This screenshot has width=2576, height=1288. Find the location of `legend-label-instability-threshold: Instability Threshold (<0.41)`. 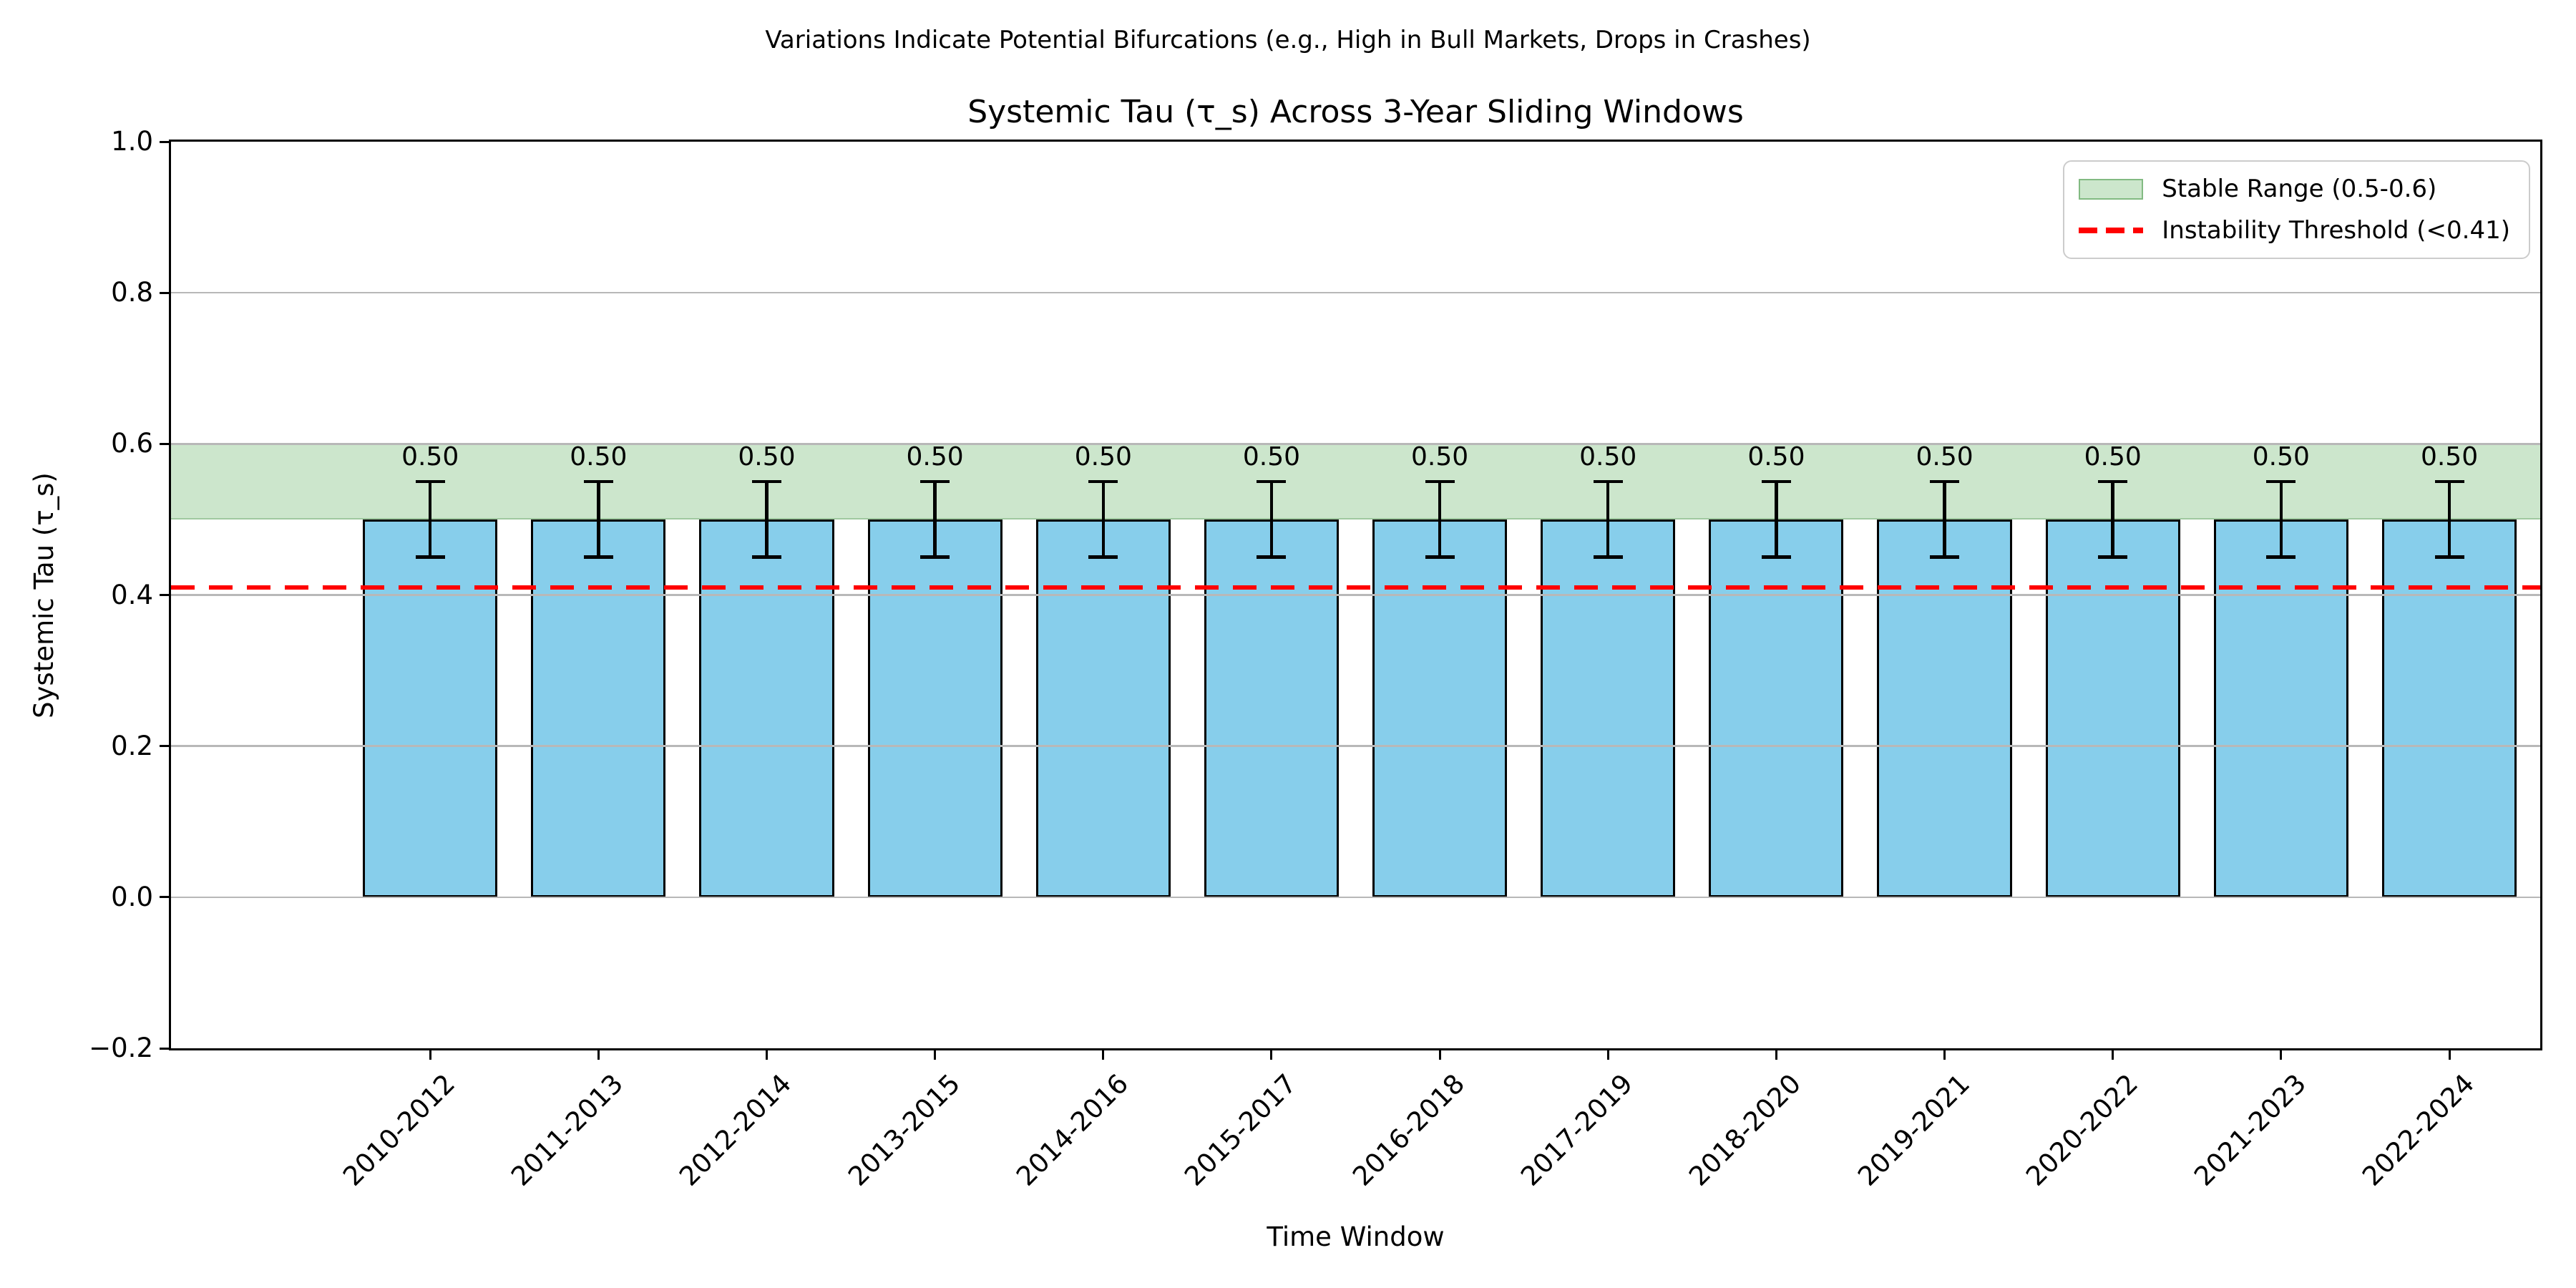

legend-label-instability-threshold: Instability Threshold (<0.41) is located at coordinates (2336, 230).